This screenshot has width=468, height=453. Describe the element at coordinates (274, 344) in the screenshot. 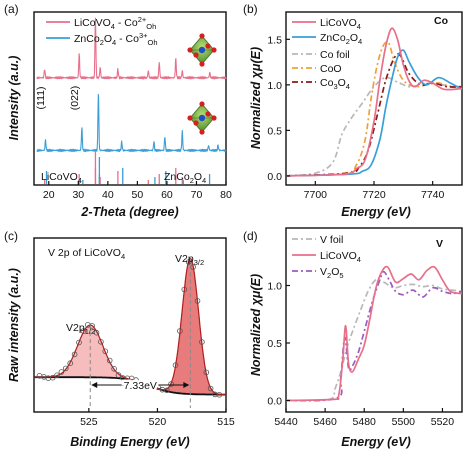

I see `v-y-tick-label: 0.5` at that location.